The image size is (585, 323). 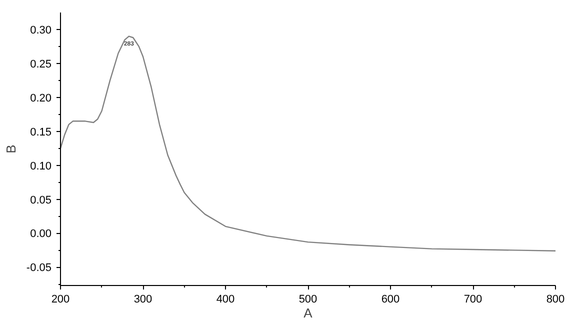 I want to click on y-tick-label: 0.15, so click(x=41, y=132).